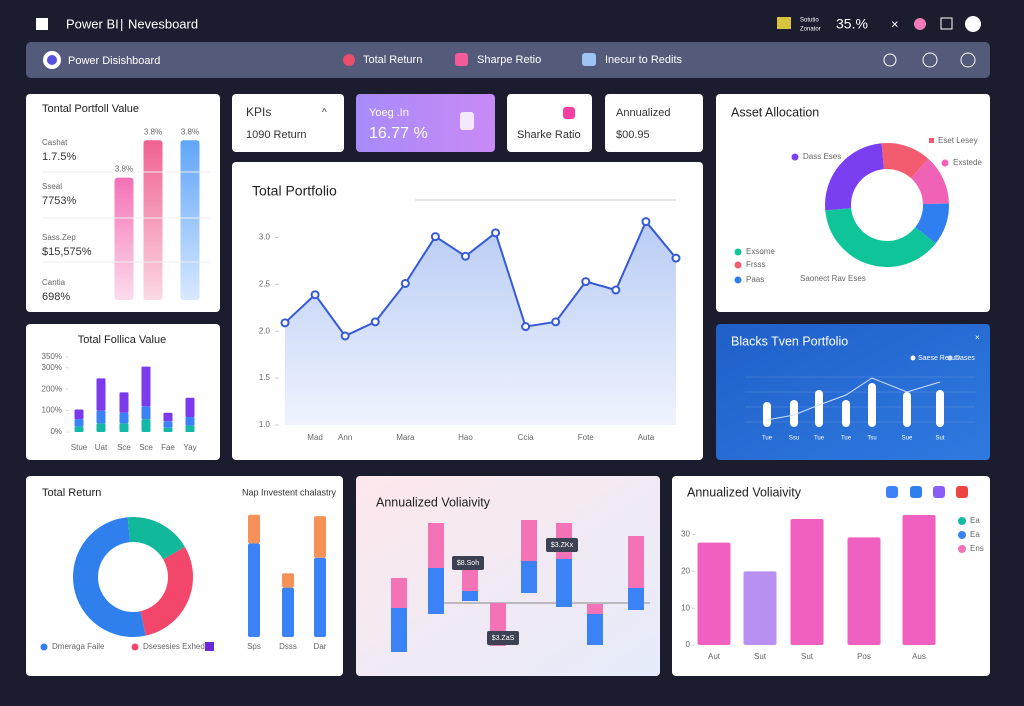 The image size is (1024, 706). I want to click on line, so click(480, 278).